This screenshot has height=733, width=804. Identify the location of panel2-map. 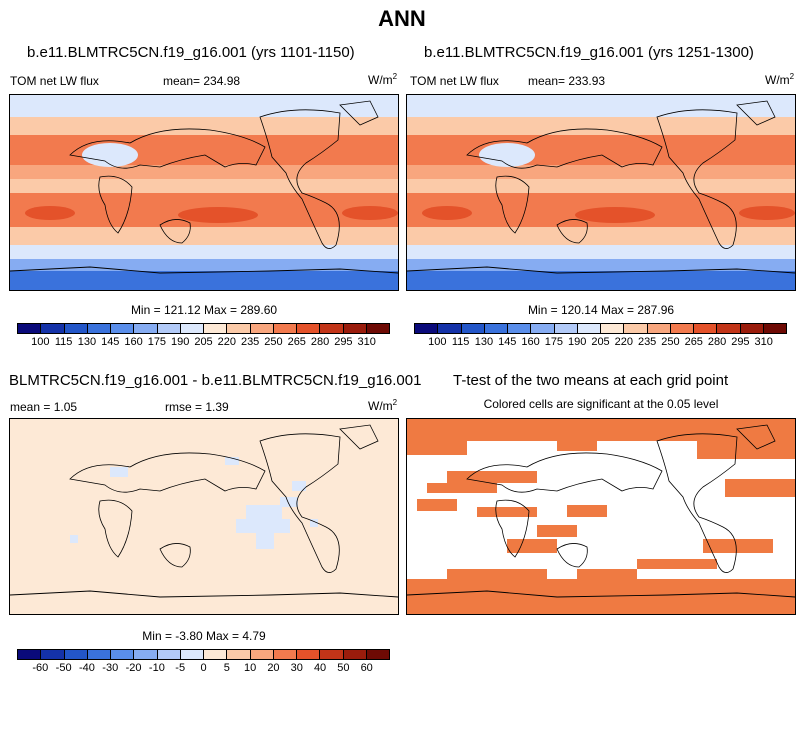
(601, 192).